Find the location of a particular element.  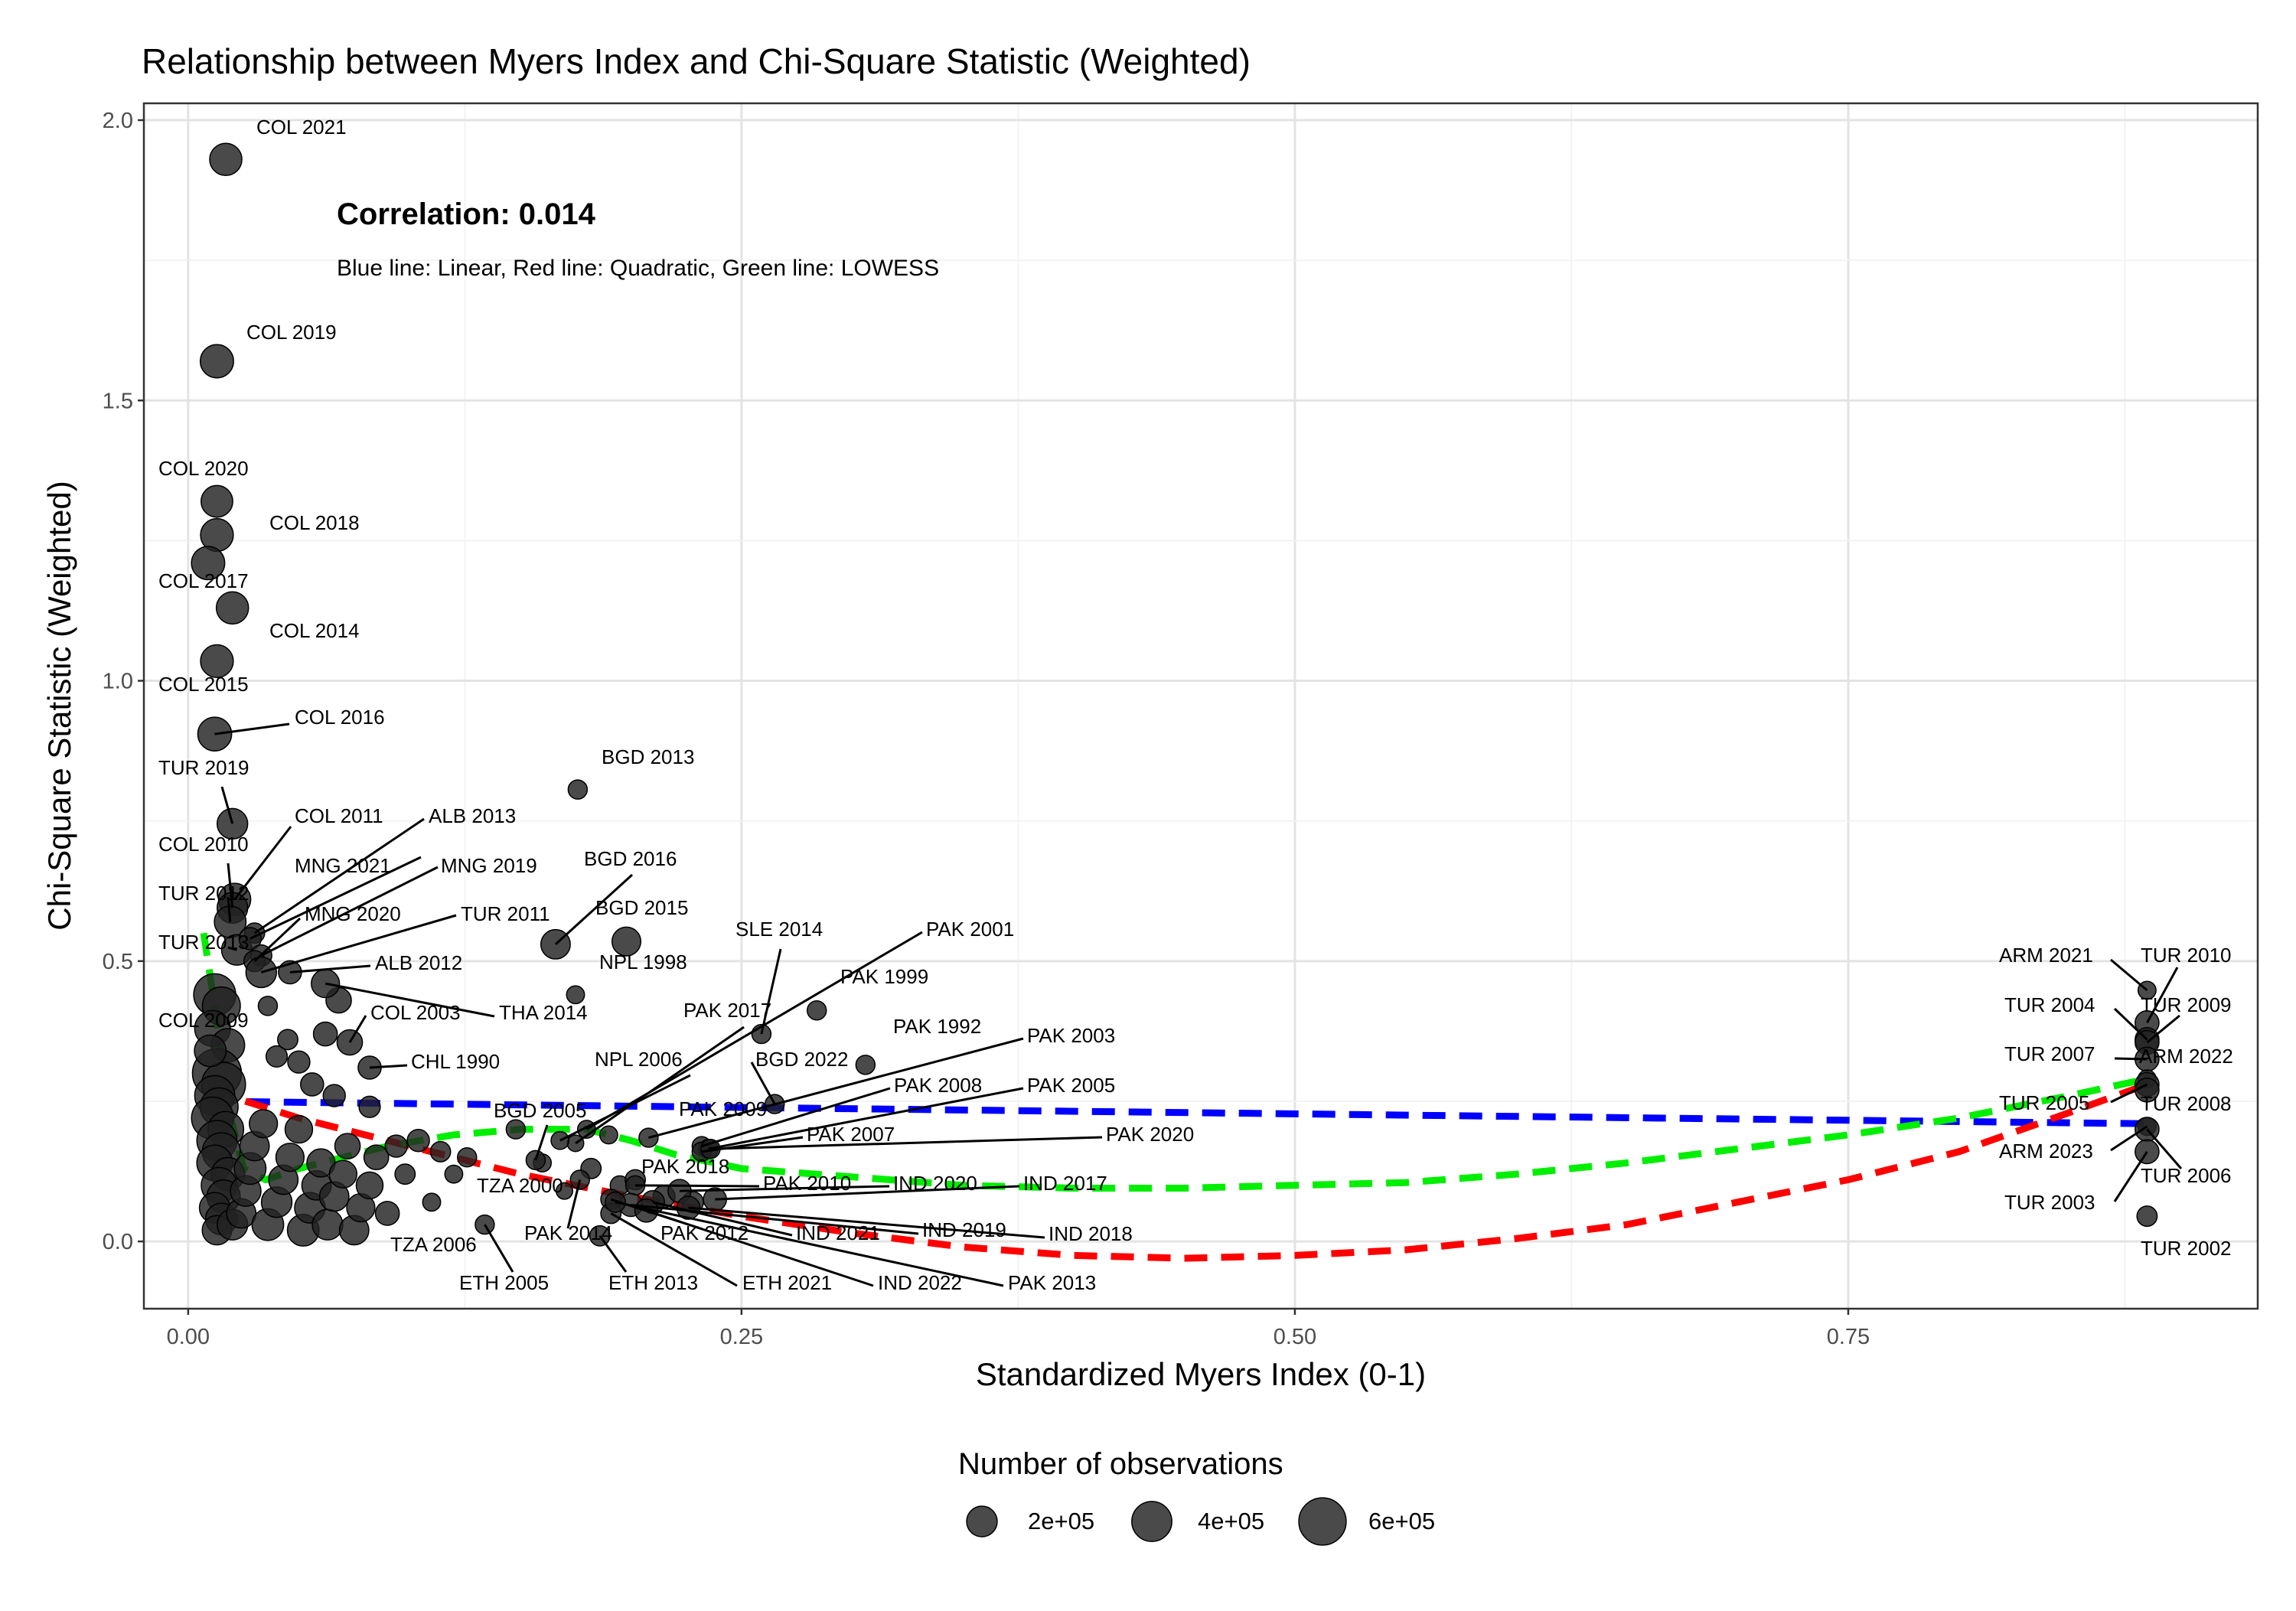

point-label: TUR 2007 is located at coordinates (2049, 1053).